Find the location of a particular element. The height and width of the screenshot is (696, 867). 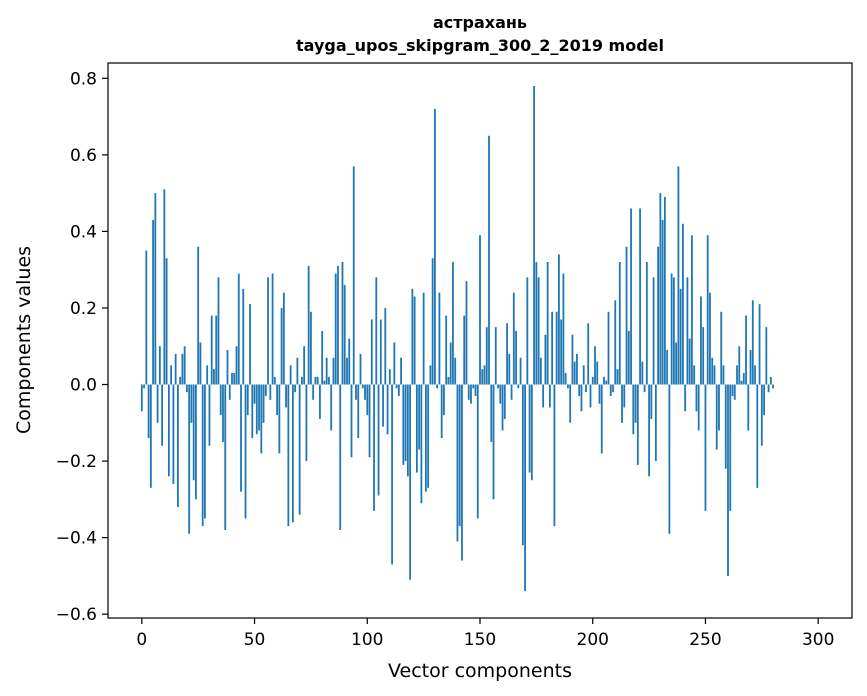

x-tick-label: 200 is located at coordinates (593, 640).